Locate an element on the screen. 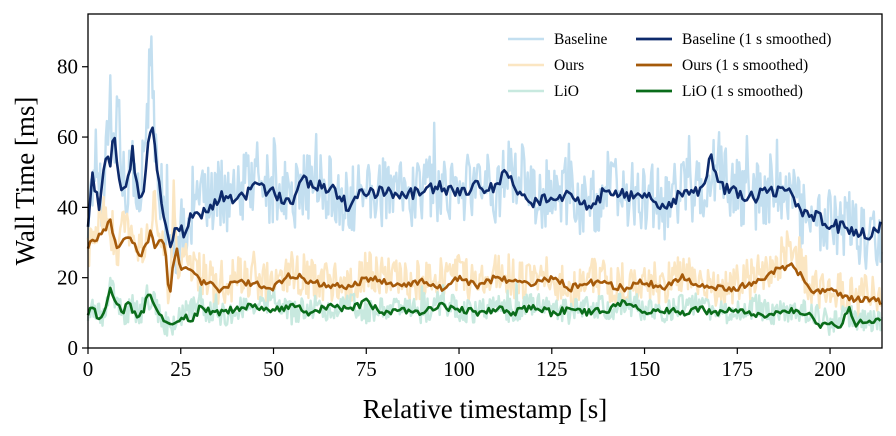 The image size is (896, 436). legend-label-ours-1-s-smoothed: Ours (1 s smoothed) is located at coordinates (745, 65).